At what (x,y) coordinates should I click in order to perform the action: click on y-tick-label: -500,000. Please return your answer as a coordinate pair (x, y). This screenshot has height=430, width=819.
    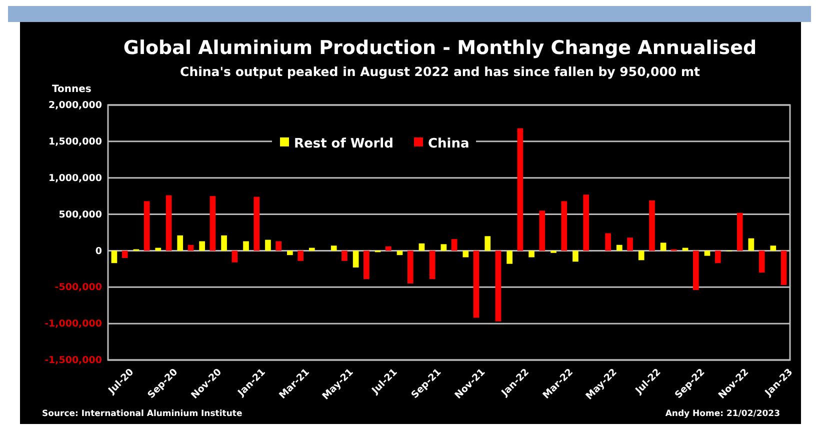
    Looking at the image, I should click on (78, 288).